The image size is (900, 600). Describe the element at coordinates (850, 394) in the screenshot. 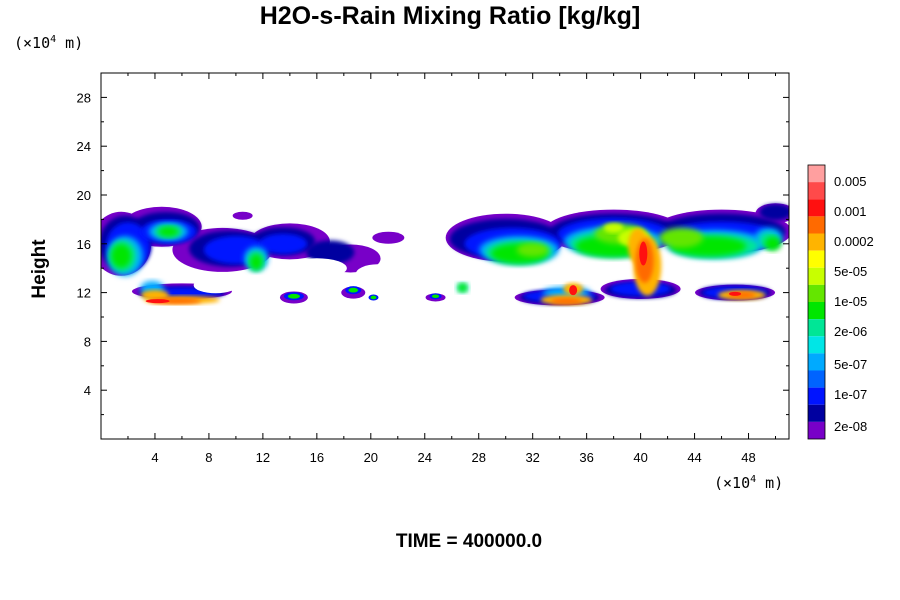

I see `colorbar-label: 1e-07` at that location.